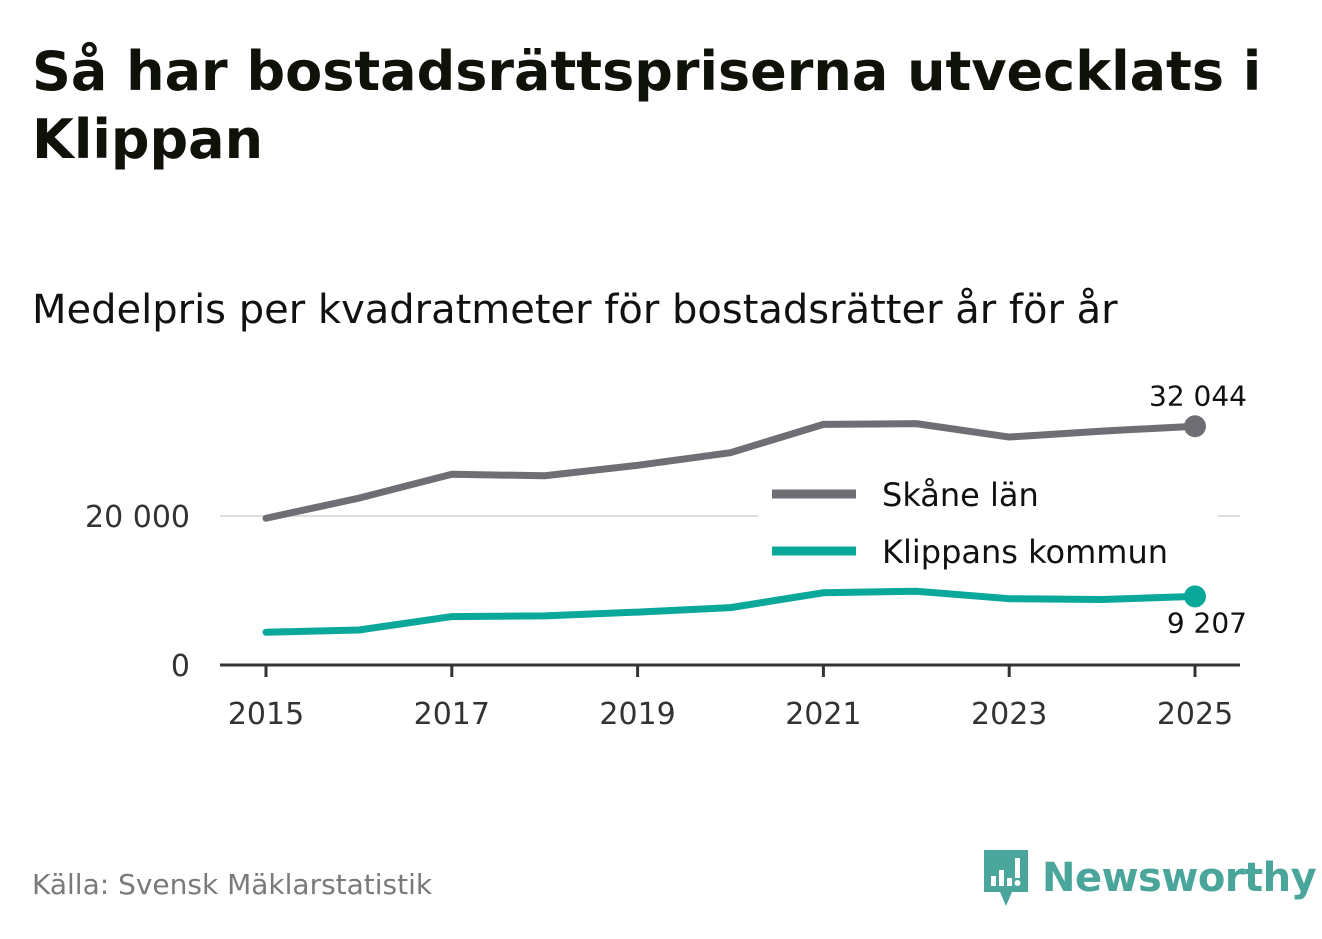  What do you see at coordinates (232, 884) in the screenshot?
I see `source-note: Källa: Svensk Mäklarstatistik` at bounding box center [232, 884].